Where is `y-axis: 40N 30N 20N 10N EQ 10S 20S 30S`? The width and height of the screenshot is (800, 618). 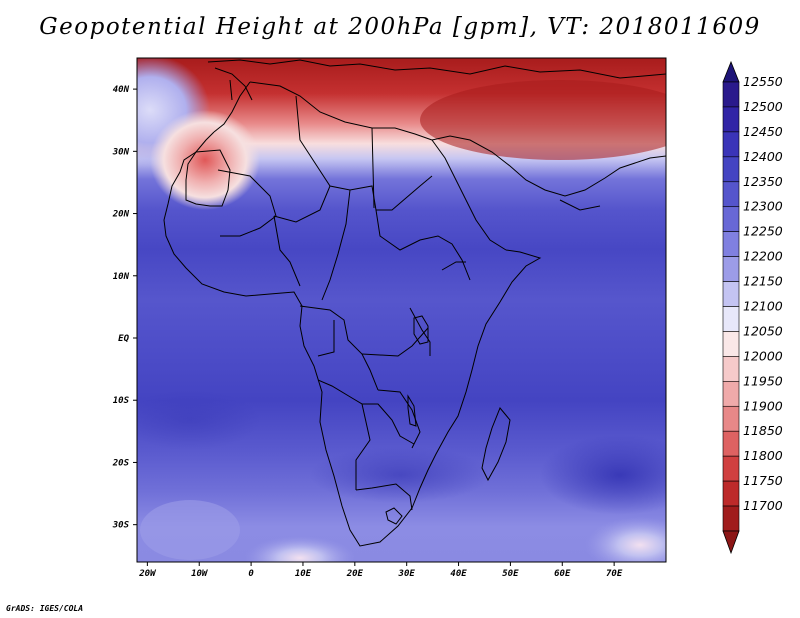
y-axis: 40N 30N 20N 10N EQ 10S 20S 30S is located at coordinates (124, 308).